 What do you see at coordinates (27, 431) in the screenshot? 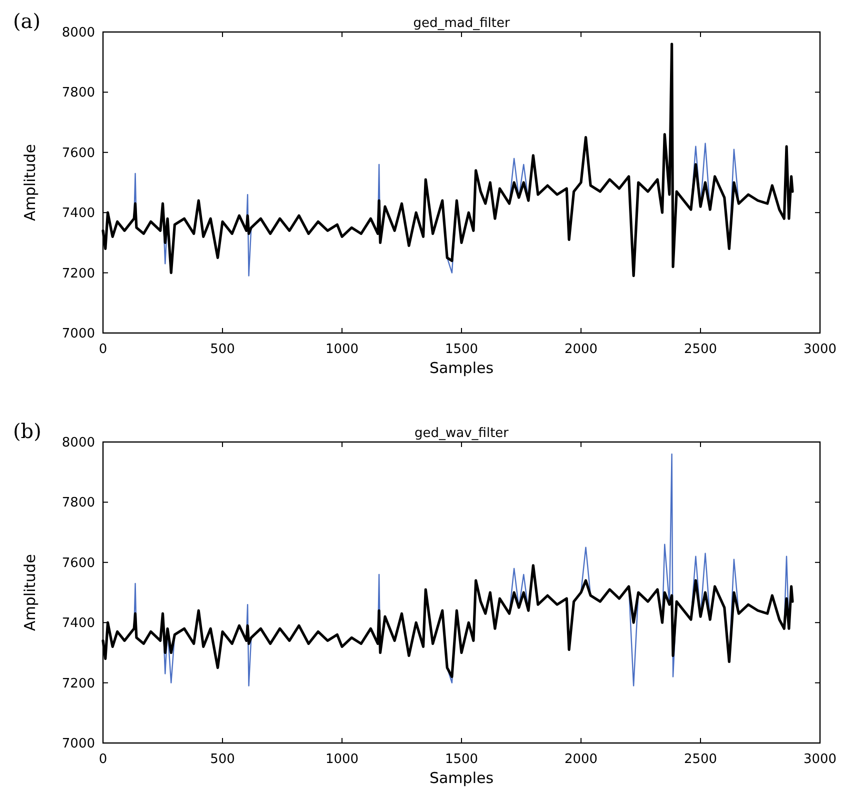
I see `text: (b)` at bounding box center [27, 431].